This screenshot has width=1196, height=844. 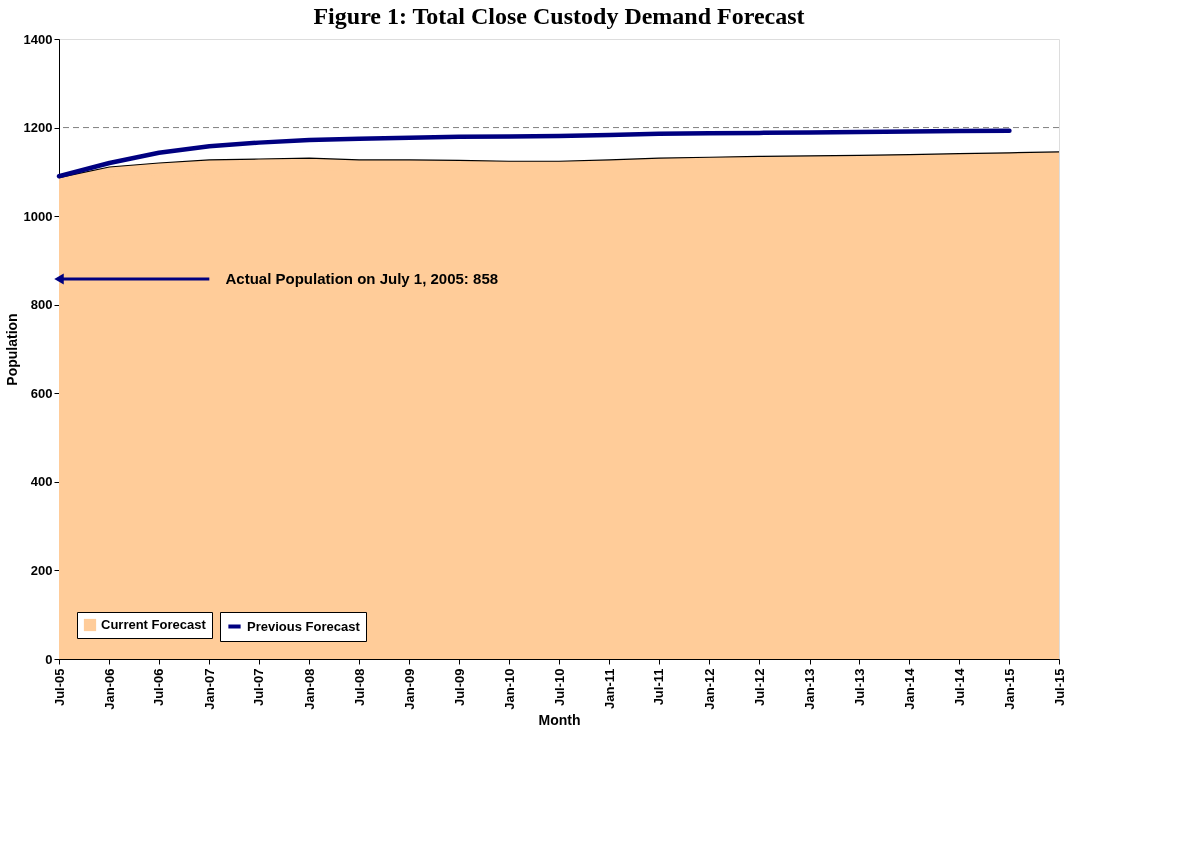 I want to click on x-tick-label: Jul-05, so click(x=59, y=687).